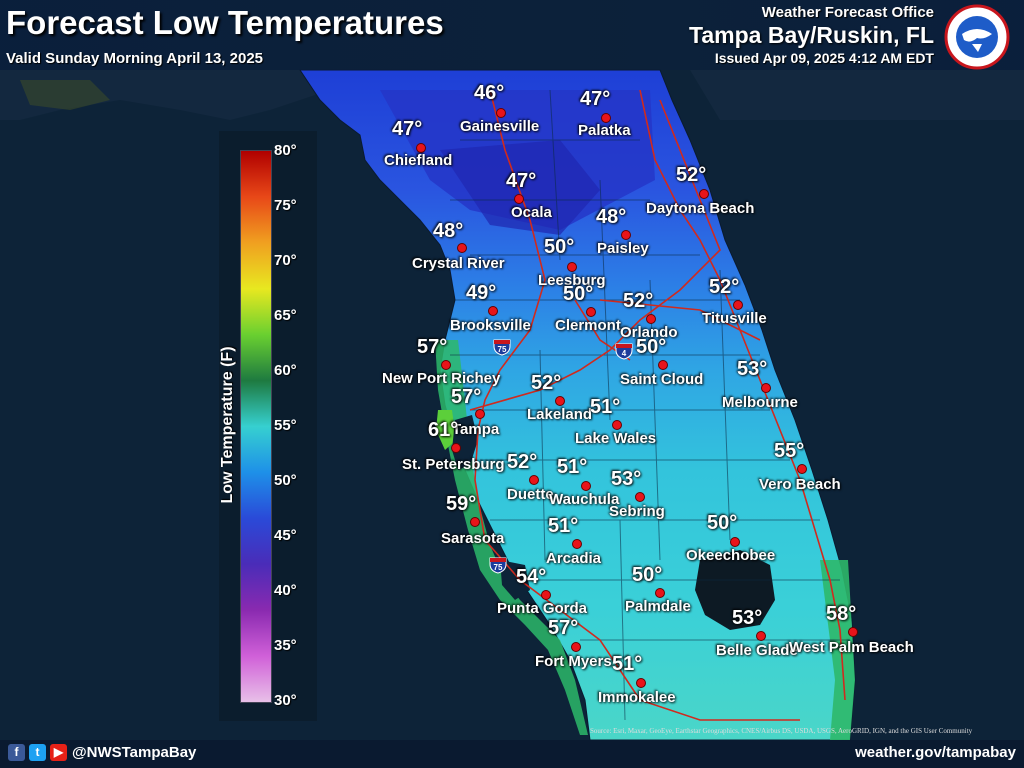 The image size is (1024, 768). What do you see at coordinates (512, 35) in the screenshot?
I see `header-bar` at bounding box center [512, 35].